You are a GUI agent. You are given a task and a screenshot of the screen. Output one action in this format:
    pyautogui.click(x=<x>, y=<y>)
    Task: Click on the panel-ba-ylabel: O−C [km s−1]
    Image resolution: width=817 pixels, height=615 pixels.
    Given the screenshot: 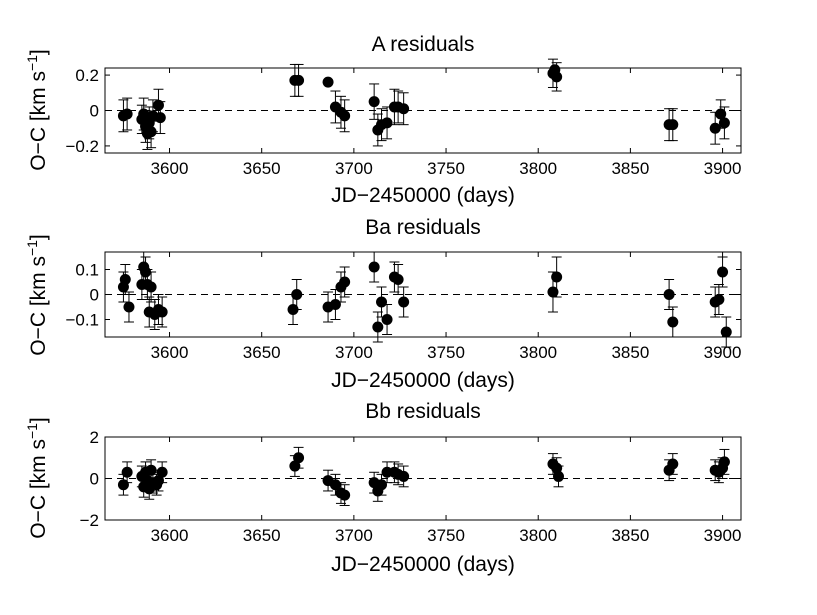 What is the action you would take?
    pyautogui.click(x=37, y=295)
    